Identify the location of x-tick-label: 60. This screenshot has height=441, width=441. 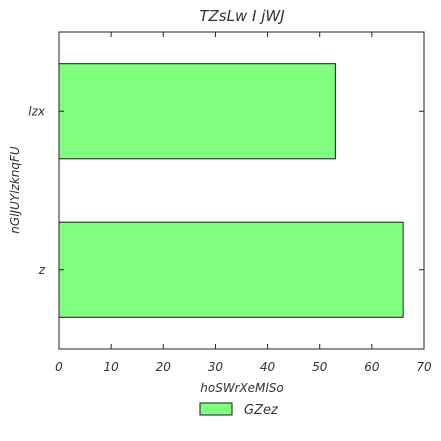
(372, 367).